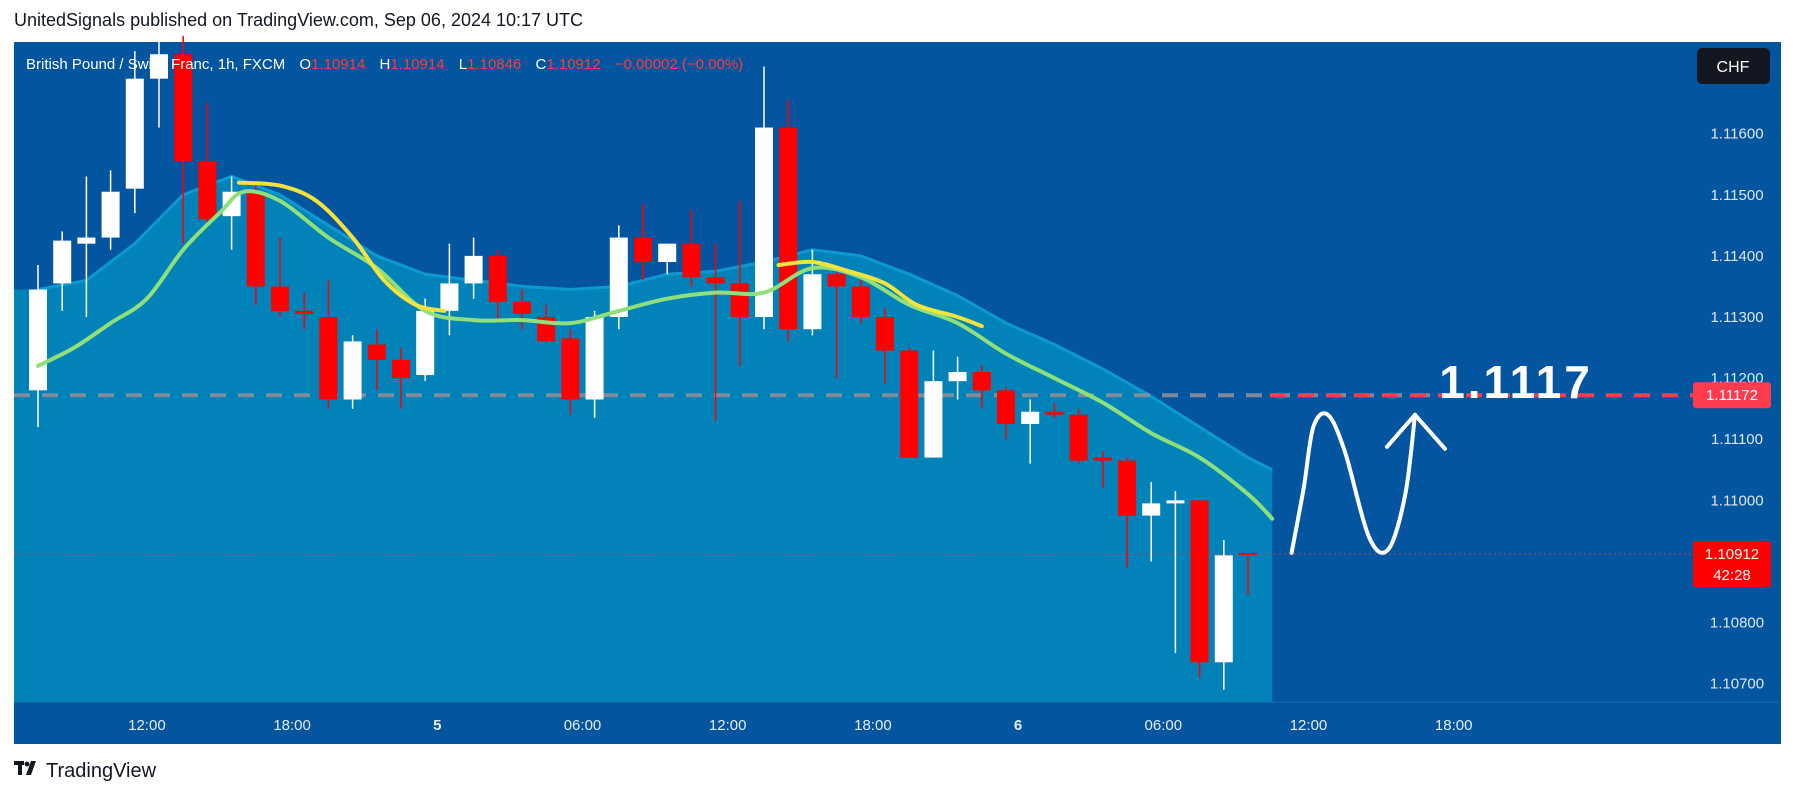  What do you see at coordinates (1732, 554) in the screenshot?
I see `last-price-text: 1.10912` at bounding box center [1732, 554].